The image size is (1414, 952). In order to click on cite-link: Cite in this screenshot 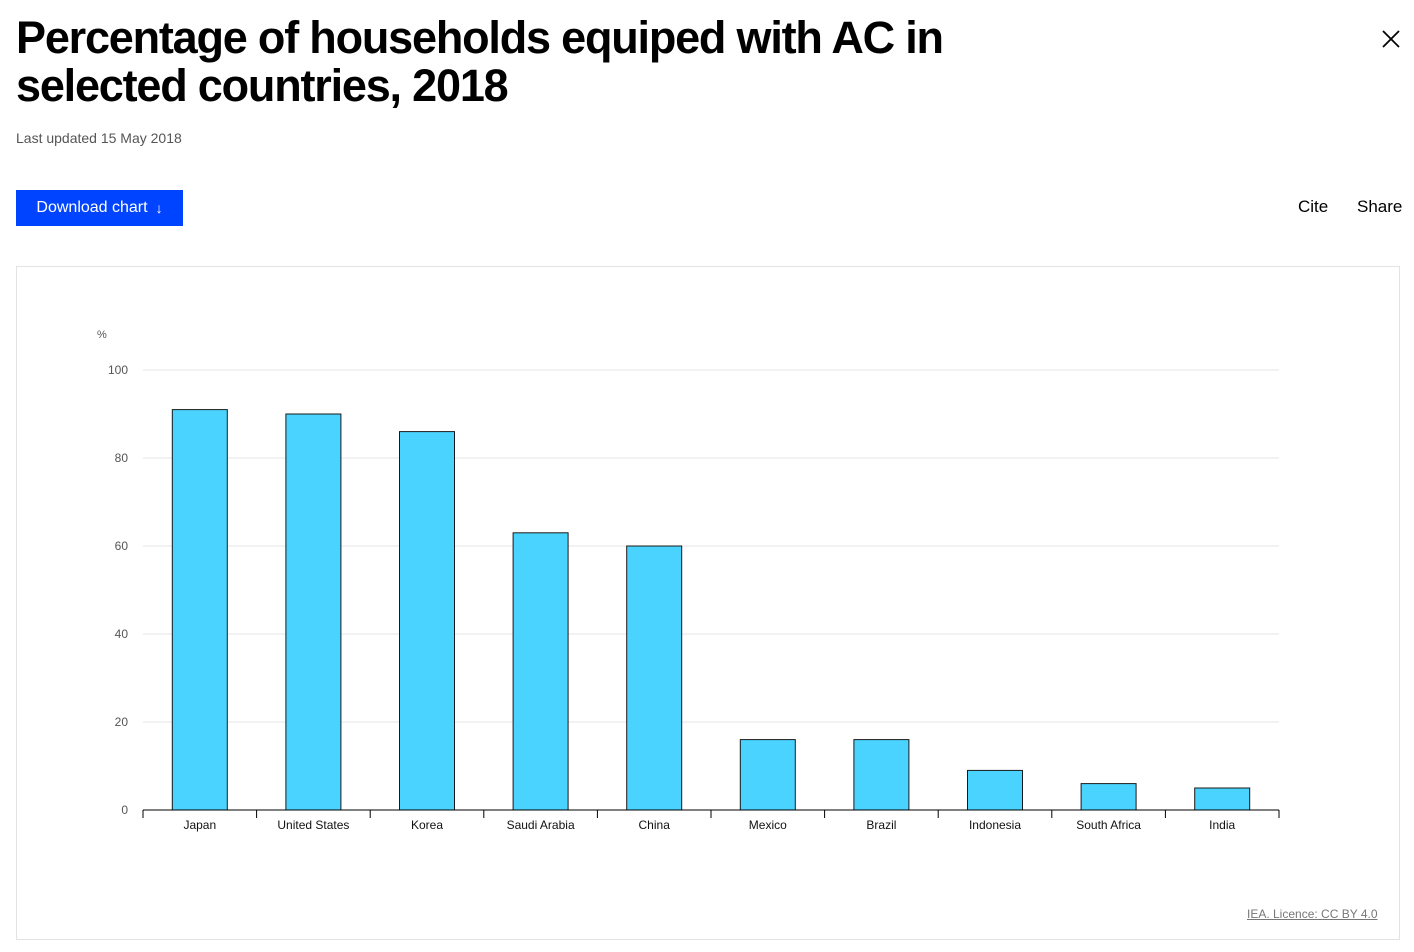, I will do `click(1313, 206)`.